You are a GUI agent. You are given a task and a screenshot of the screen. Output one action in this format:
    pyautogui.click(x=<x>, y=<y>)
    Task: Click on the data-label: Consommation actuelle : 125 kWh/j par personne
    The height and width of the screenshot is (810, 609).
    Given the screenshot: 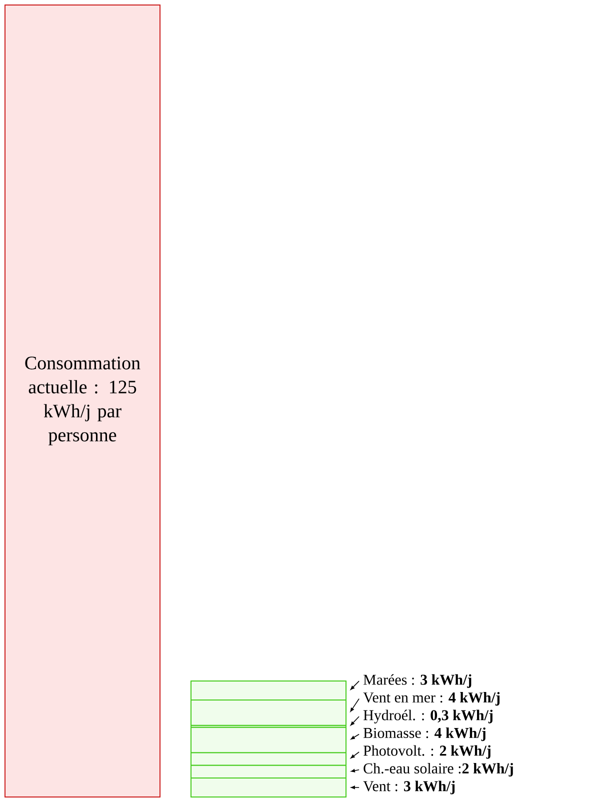 What is the action you would take?
    pyautogui.click(x=82, y=401)
    